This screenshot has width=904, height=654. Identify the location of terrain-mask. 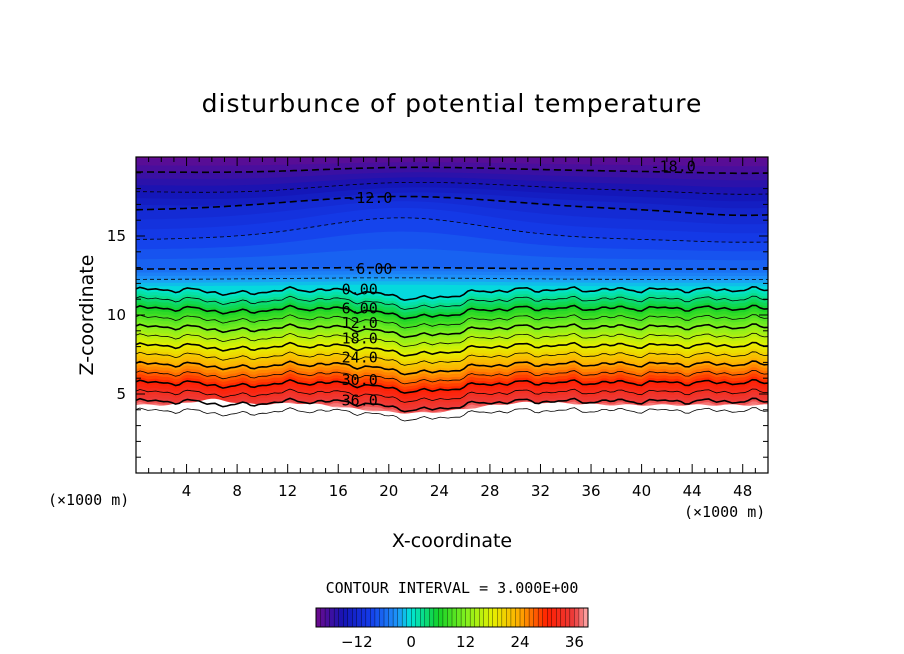
(452, 435).